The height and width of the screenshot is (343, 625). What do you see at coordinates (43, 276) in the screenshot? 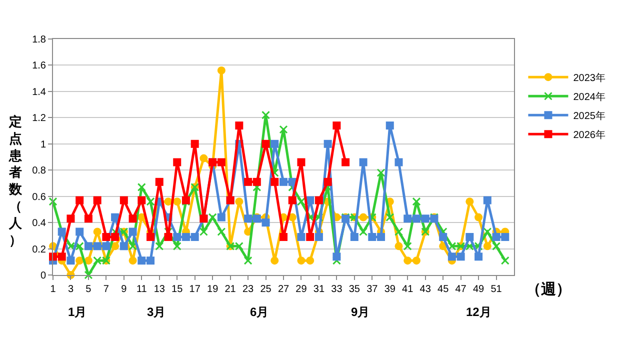
I see `y-tick-label: 0` at bounding box center [43, 276].